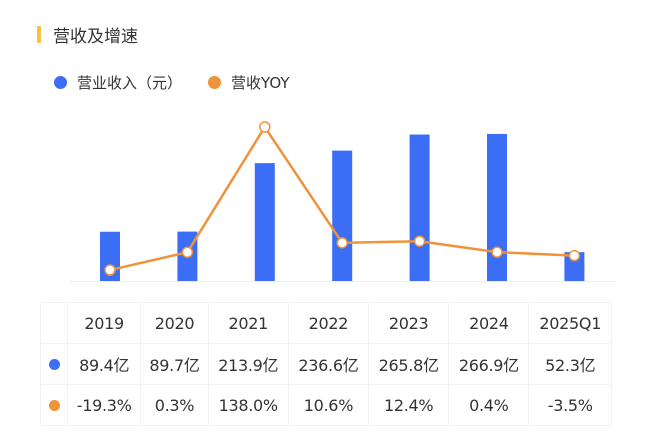  Describe the element at coordinates (130, 83) in the screenshot. I see `legend-label-revenue: 营业收入（元）` at that location.